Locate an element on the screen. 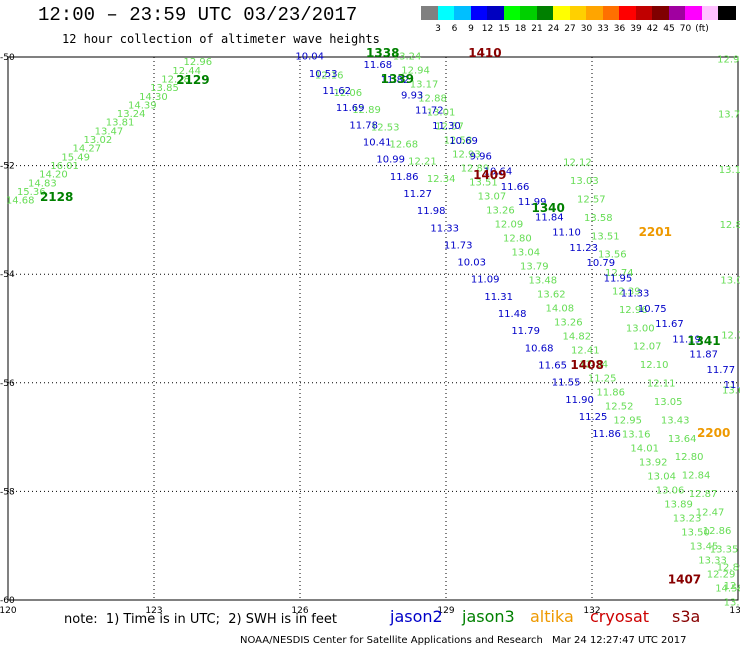 The width and height of the screenshot is (740, 650). wave-height-value: 13.04 is located at coordinates (526, 253).